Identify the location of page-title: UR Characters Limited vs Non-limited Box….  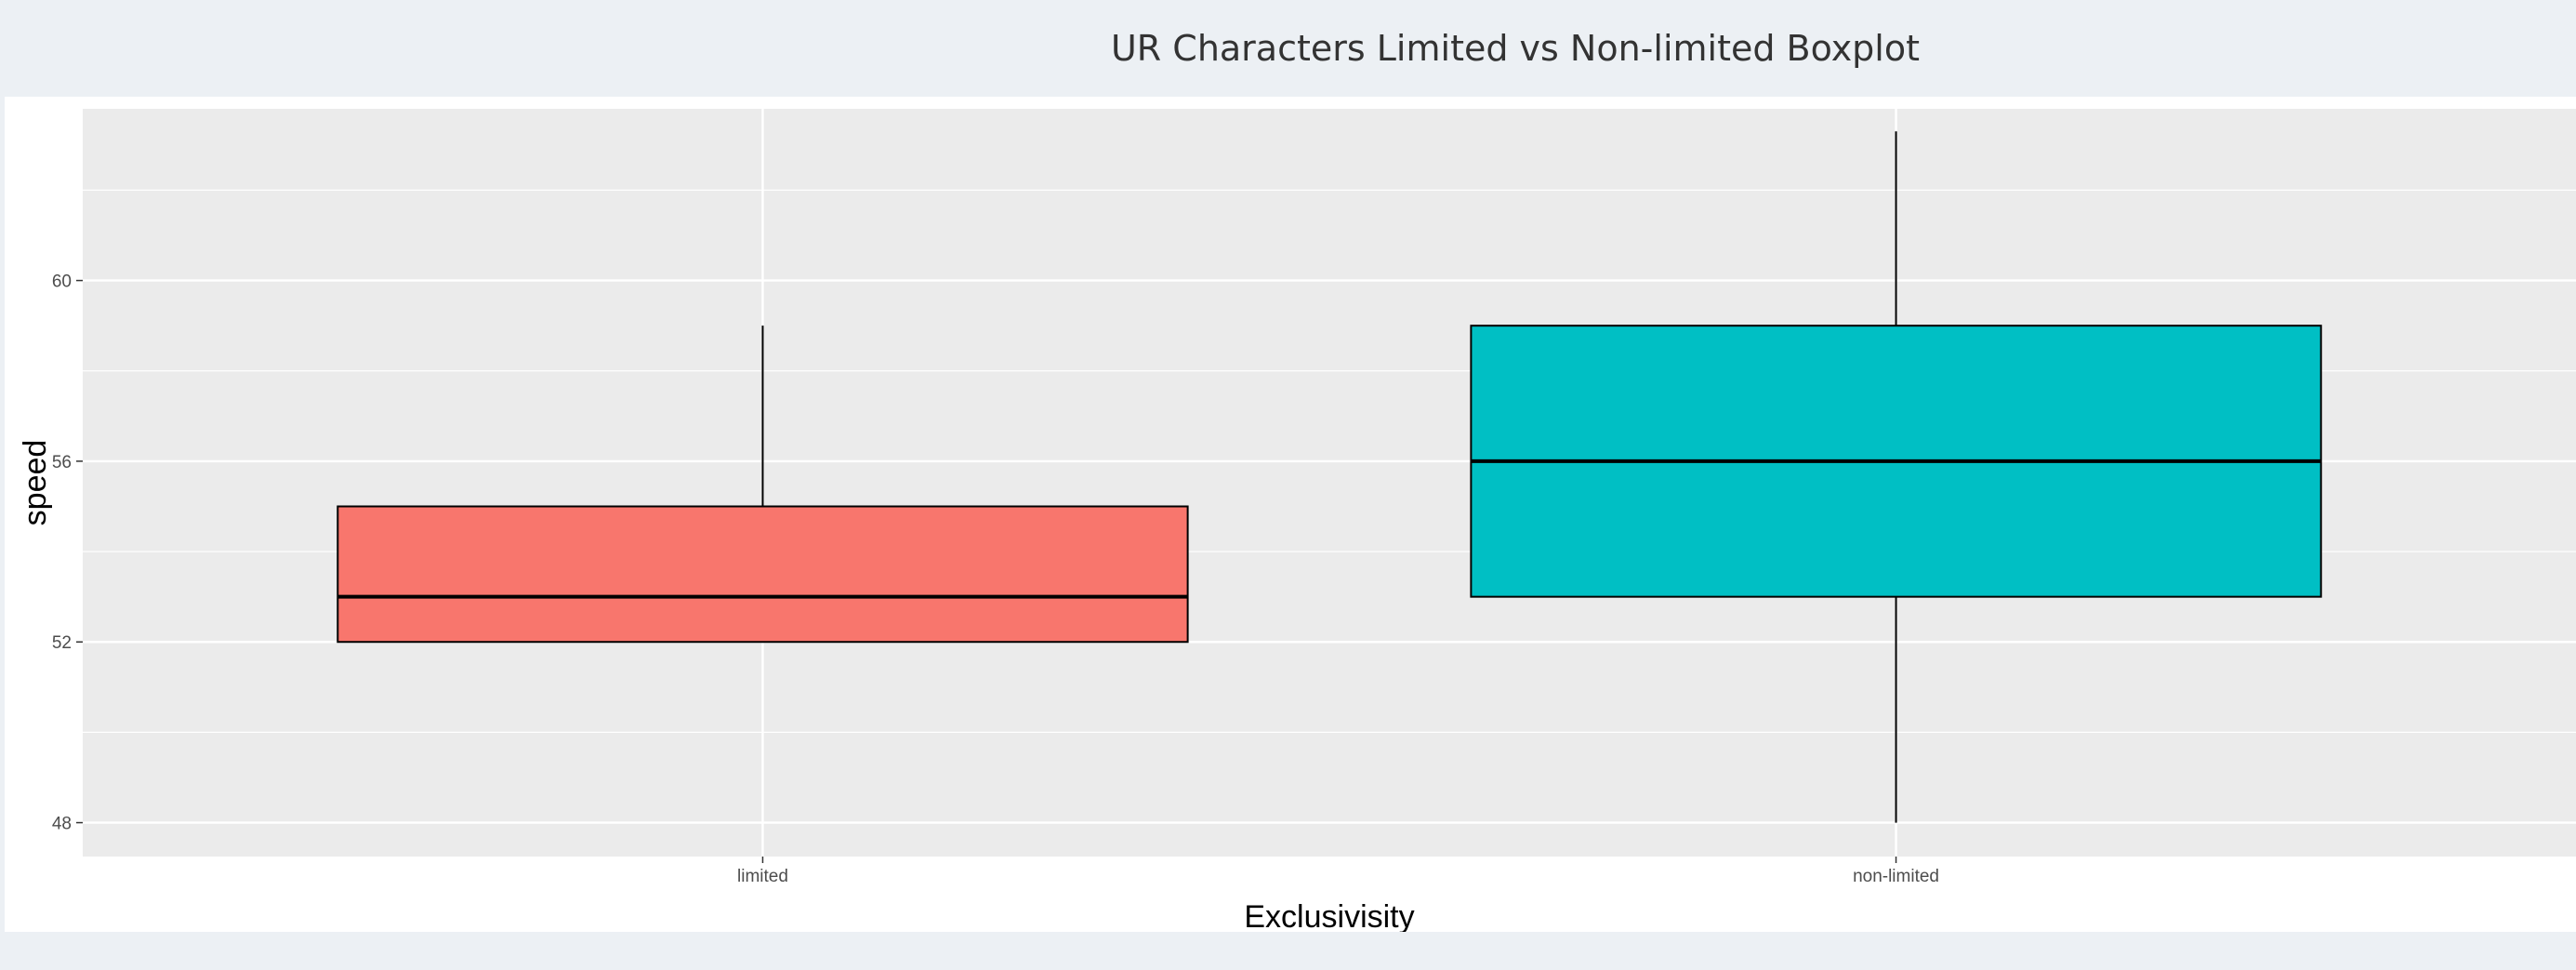
(1515, 48).